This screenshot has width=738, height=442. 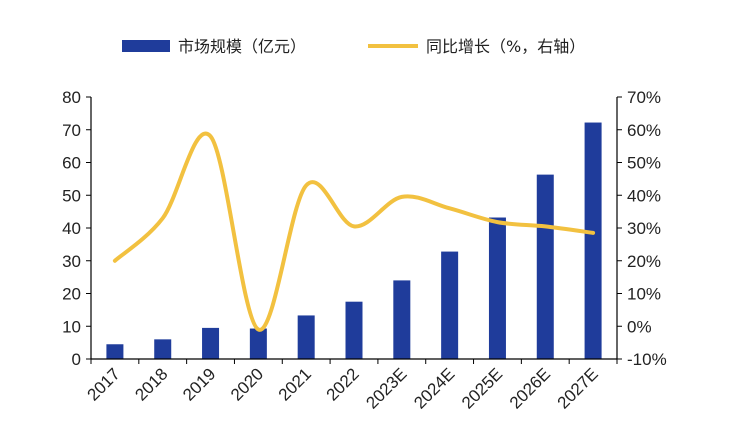 I want to click on x-tick-label: 2027E, so click(x=578, y=388).